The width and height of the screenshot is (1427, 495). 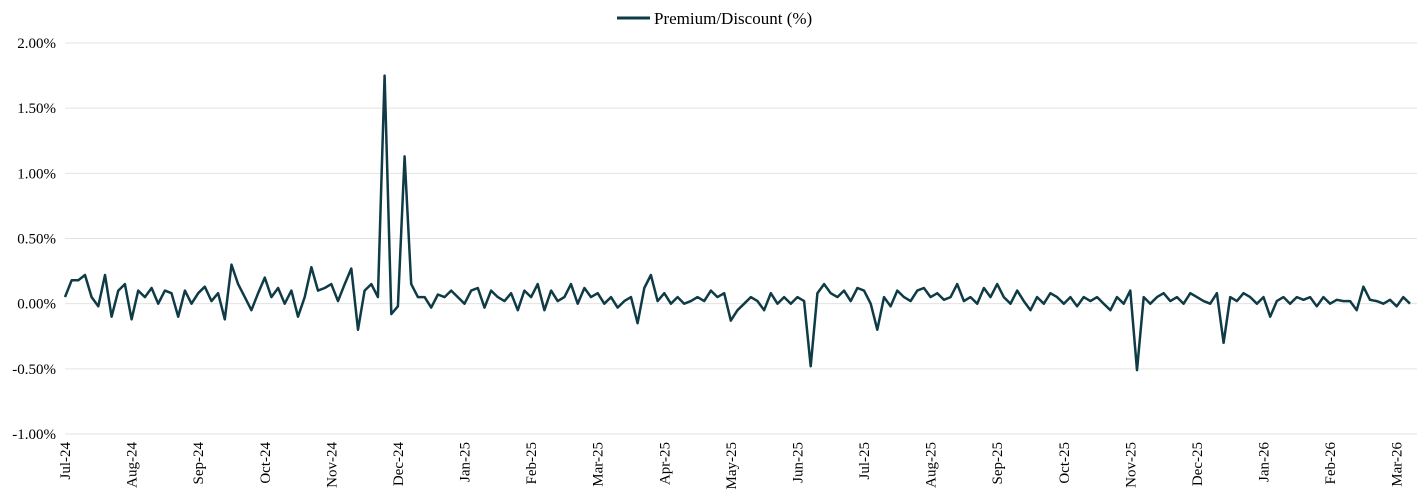 What do you see at coordinates (1265, 462) in the screenshot?
I see `x-tick-label: Jan-26` at bounding box center [1265, 462].